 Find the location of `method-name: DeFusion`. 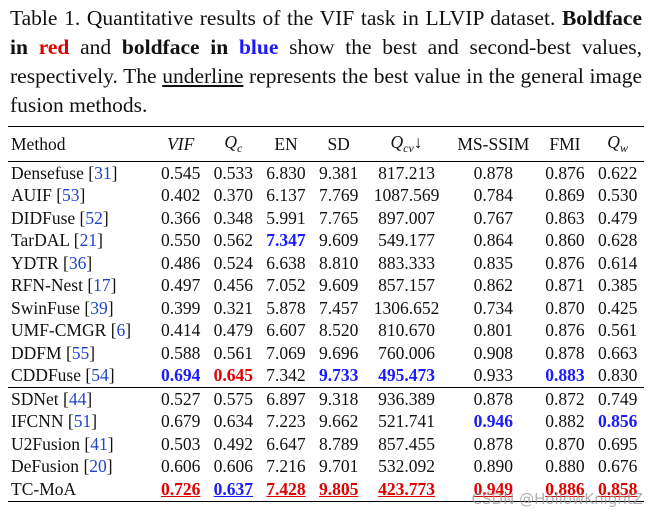

method-name: DeFusion is located at coordinates (45, 466).